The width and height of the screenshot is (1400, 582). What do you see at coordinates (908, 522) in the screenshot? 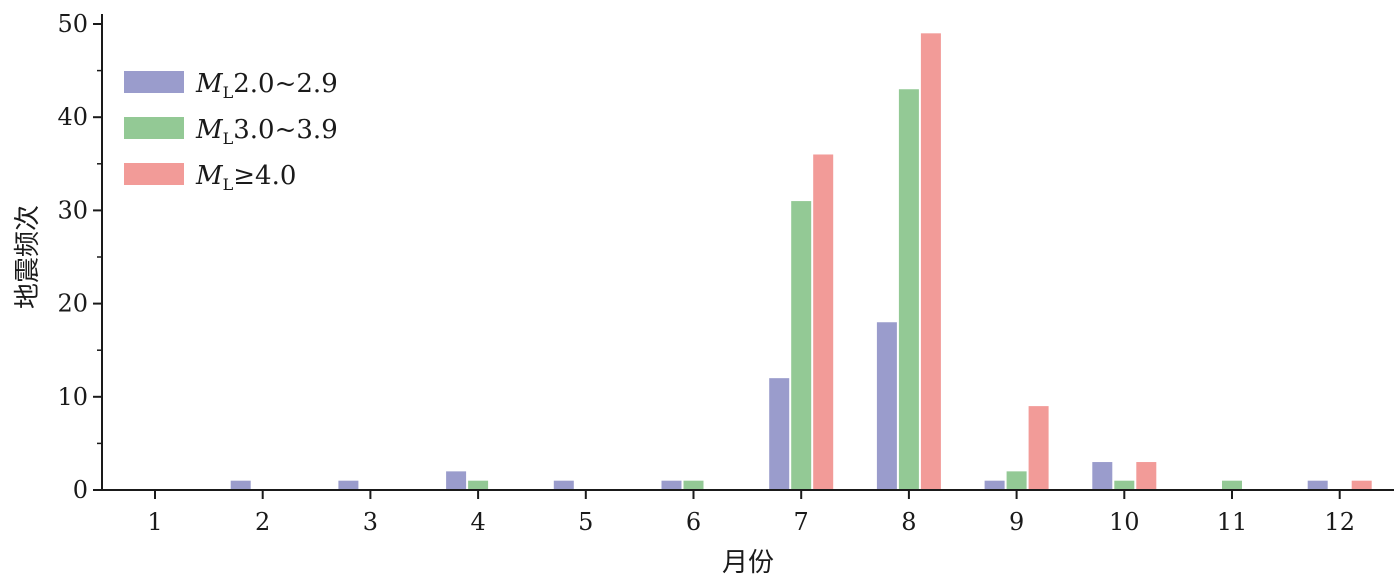
I see `x-tick-label: 8` at bounding box center [908, 522].